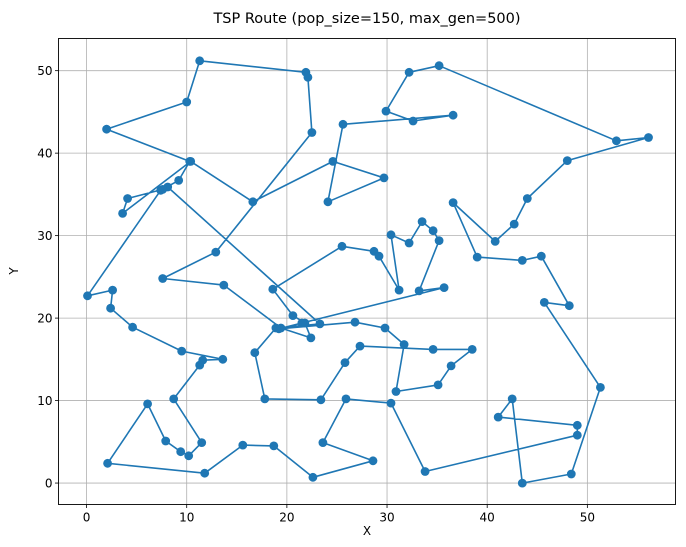 This screenshot has height=547, width=686. Describe the element at coordinates (44, 318) in the screenshot. I see `y-tick-label: 20` at that location.